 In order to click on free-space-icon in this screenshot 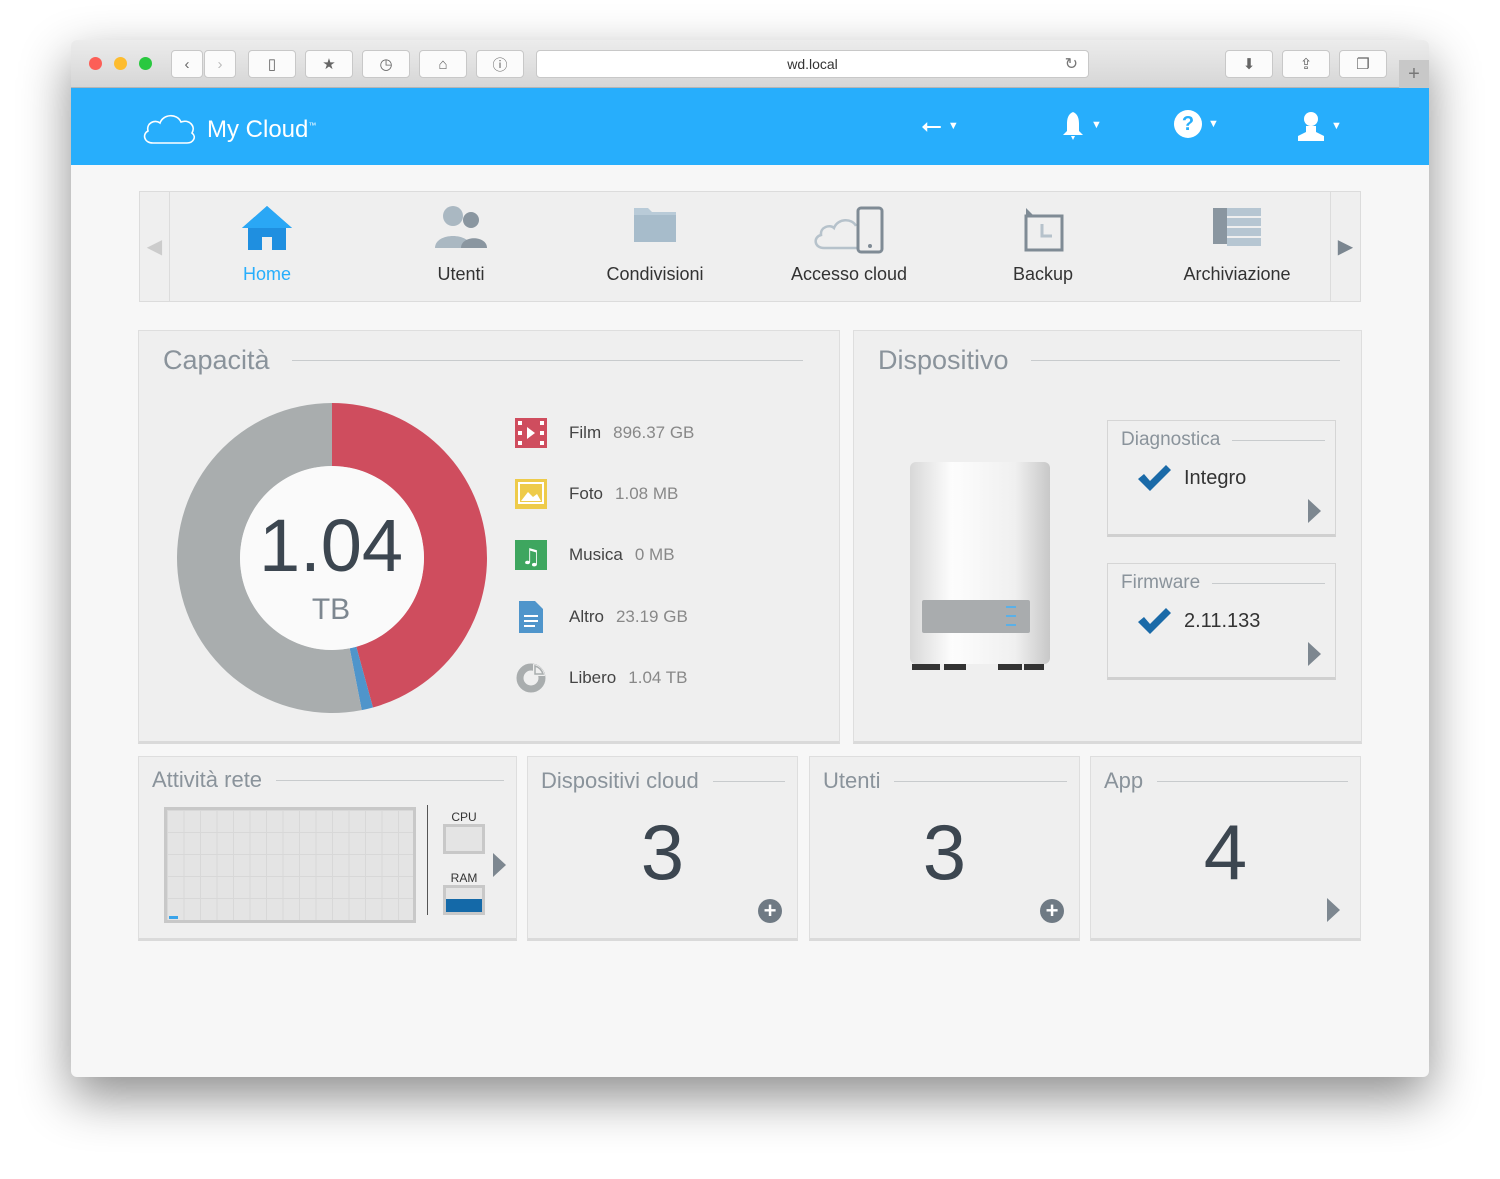, I will do `click(531, 678)`.